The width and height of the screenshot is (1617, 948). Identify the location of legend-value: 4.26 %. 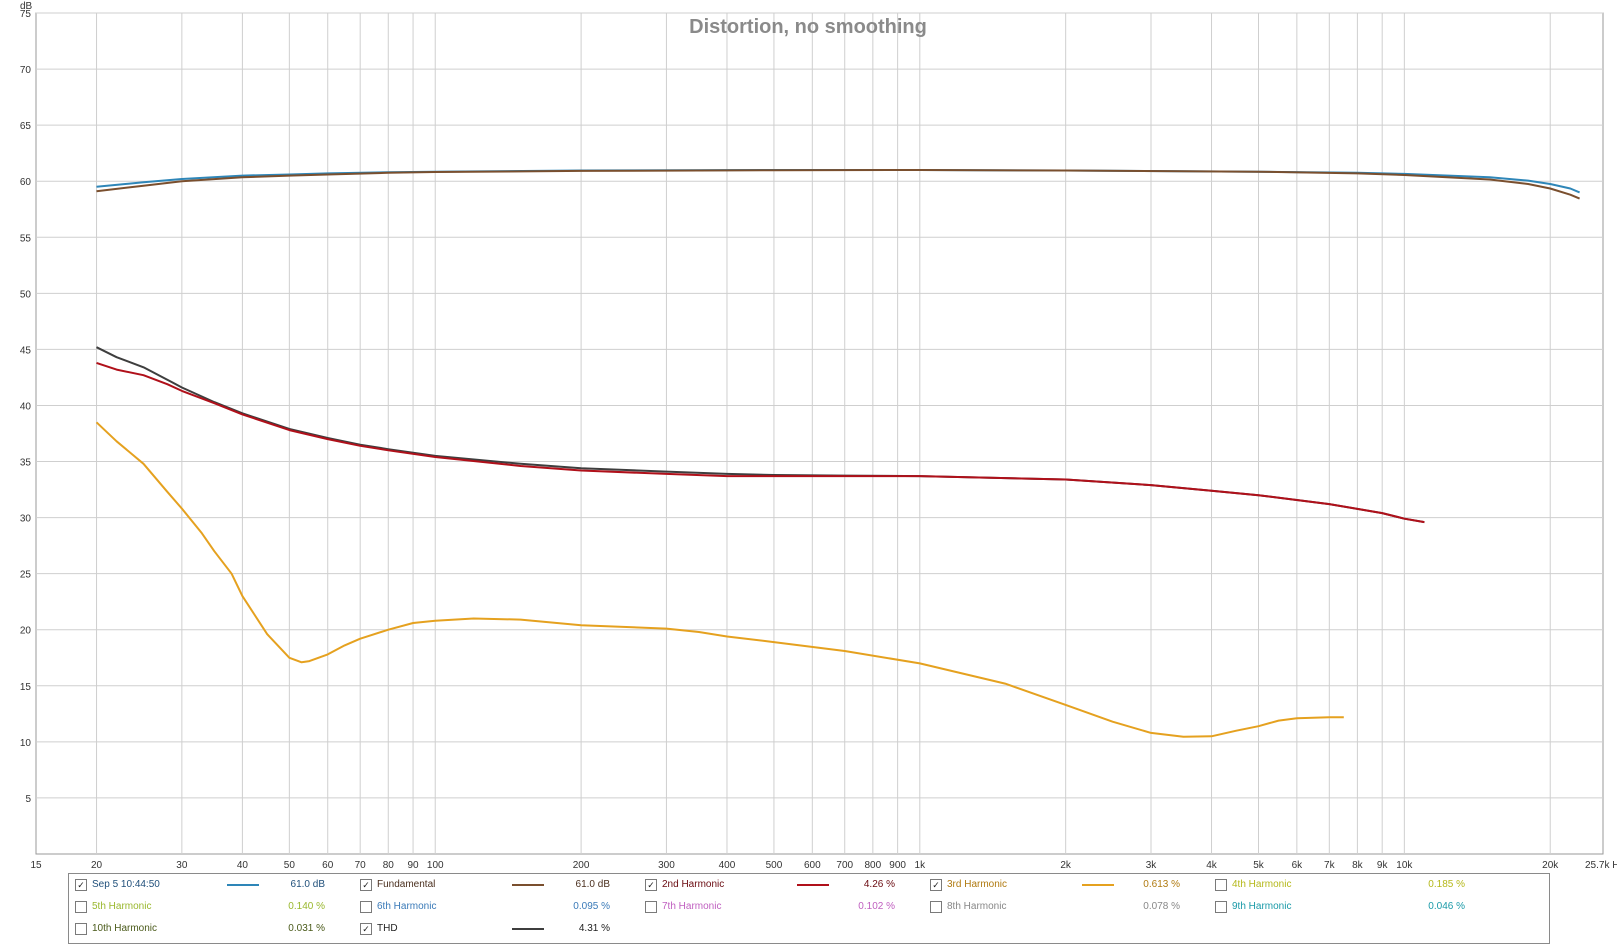
(879, 884).